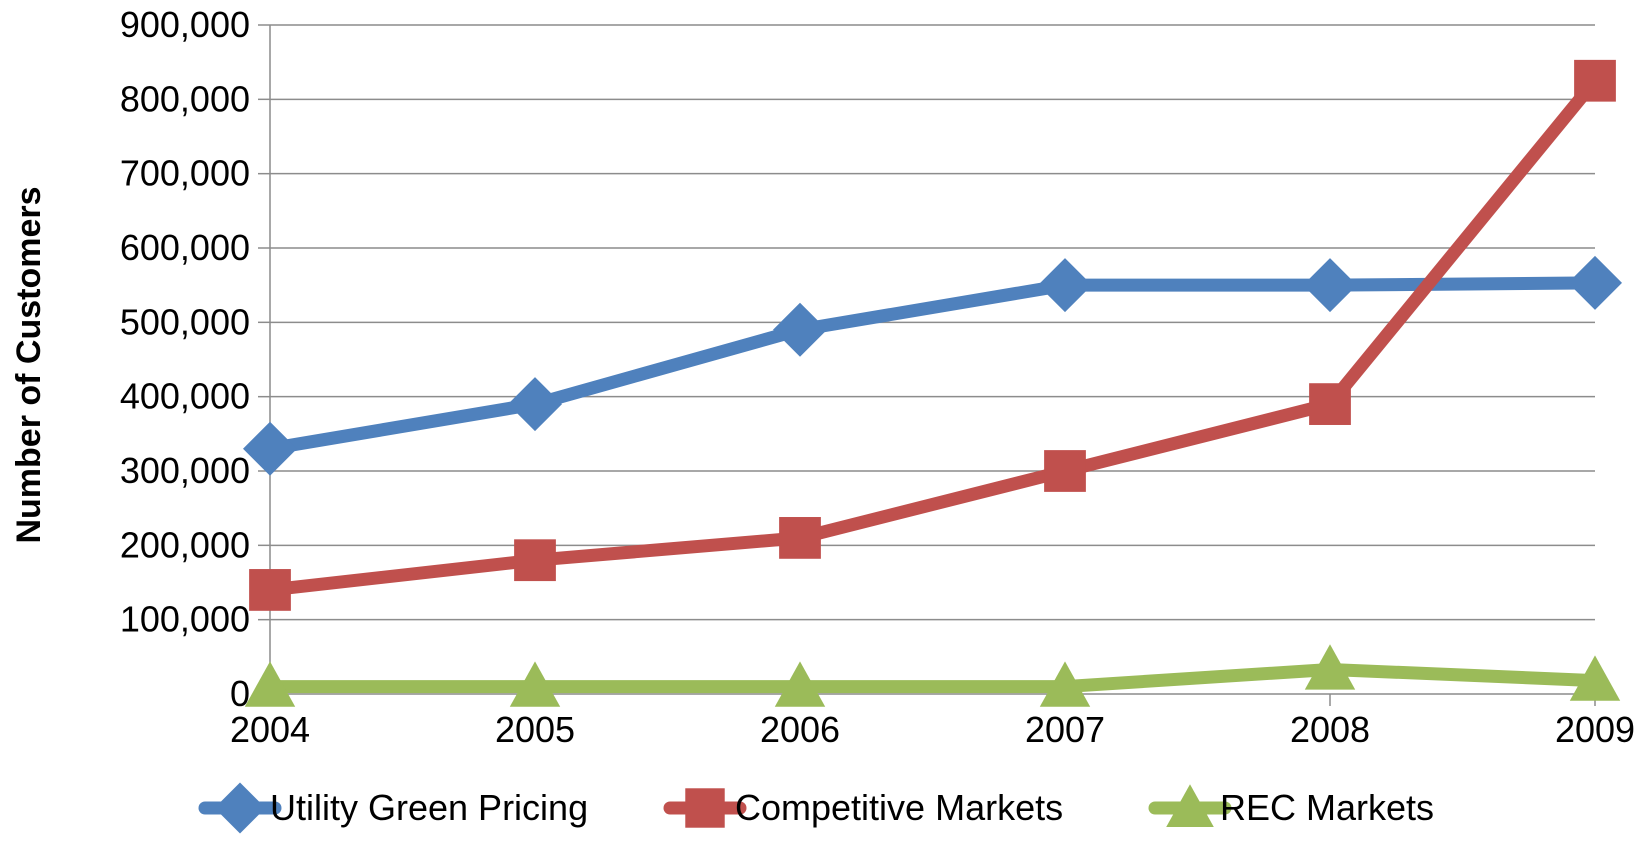 The height and width of the screenshot is (848, 1650). Describe the element at coordinates (899, 807) in the screenshot. I see `legend-label: Competitive Markets` at that location.